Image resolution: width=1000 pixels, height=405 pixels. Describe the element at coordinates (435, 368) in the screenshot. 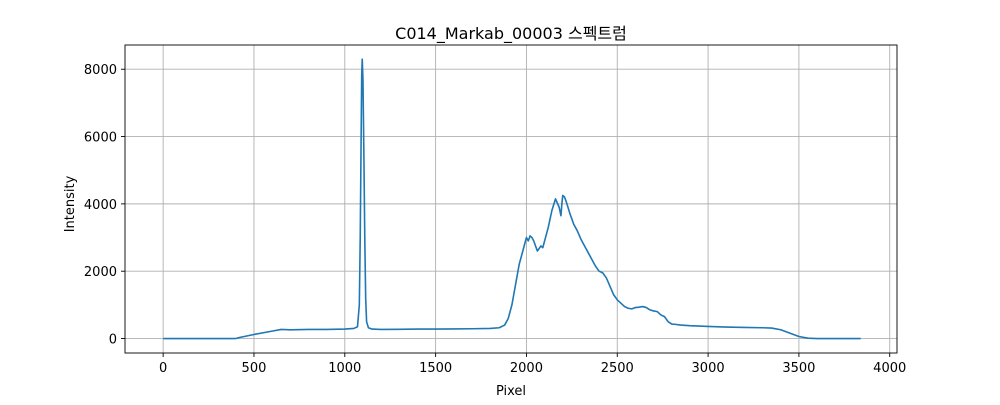

I see `x-tick-label: 1500` at that location.